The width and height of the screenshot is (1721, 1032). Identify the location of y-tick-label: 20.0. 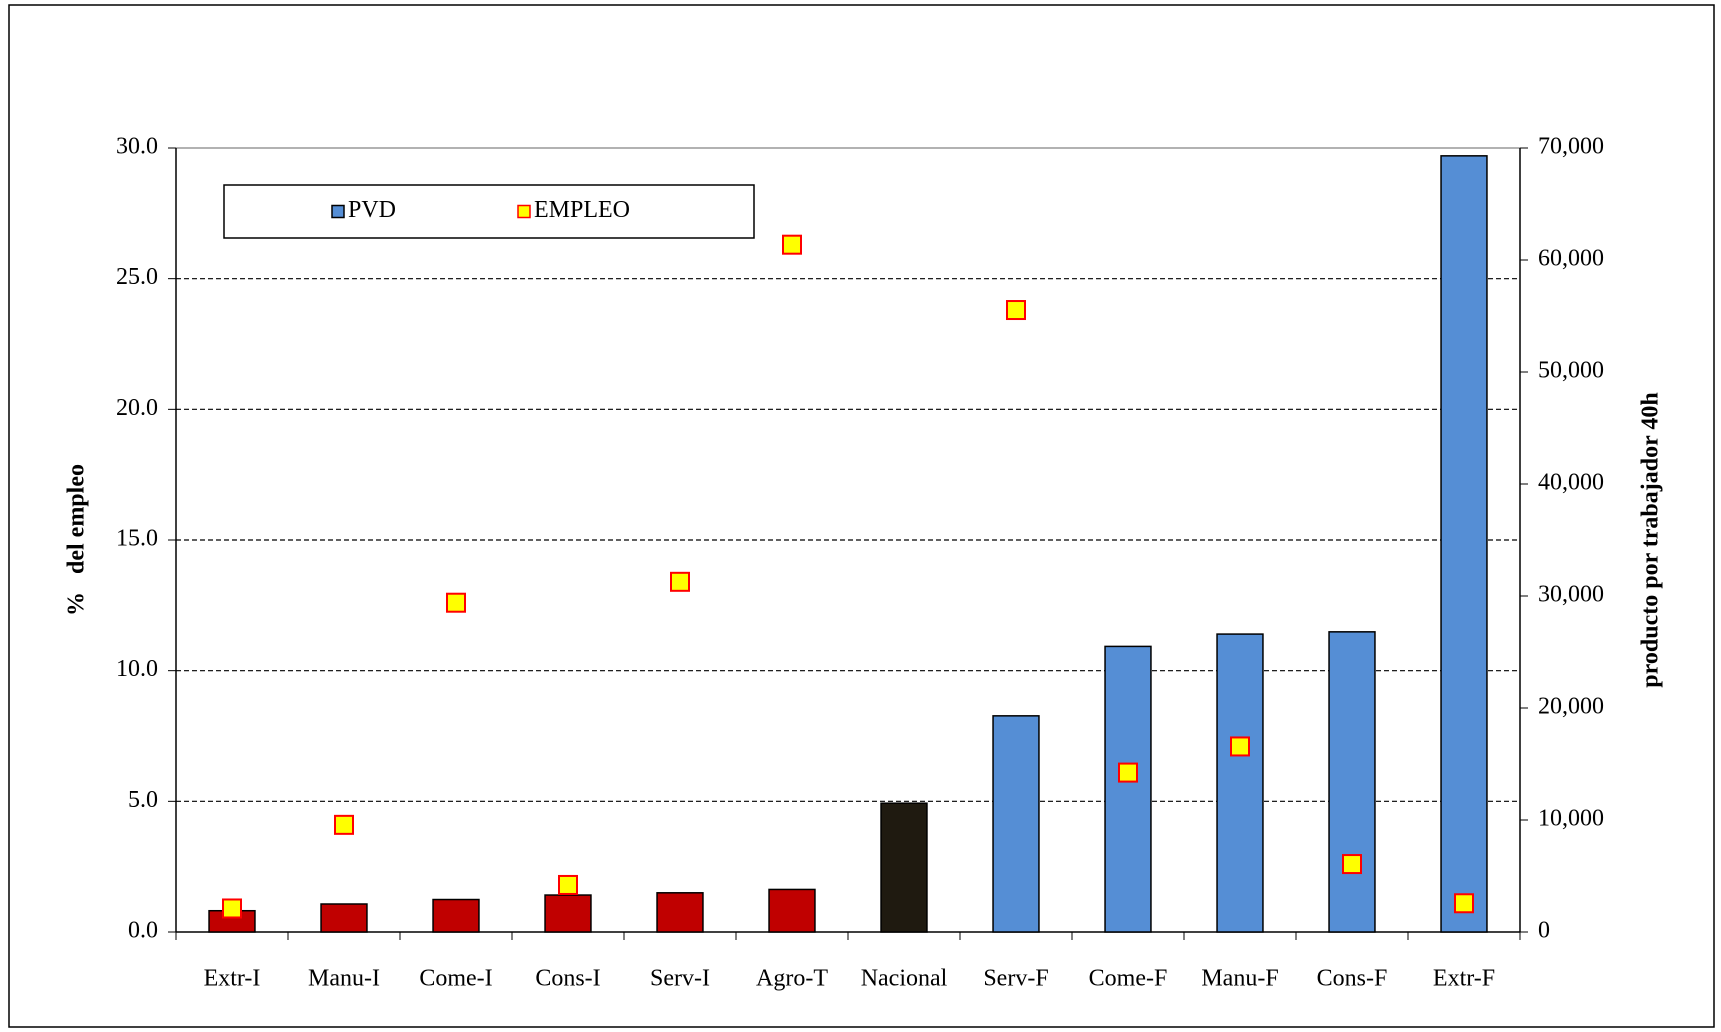
(137, 408).